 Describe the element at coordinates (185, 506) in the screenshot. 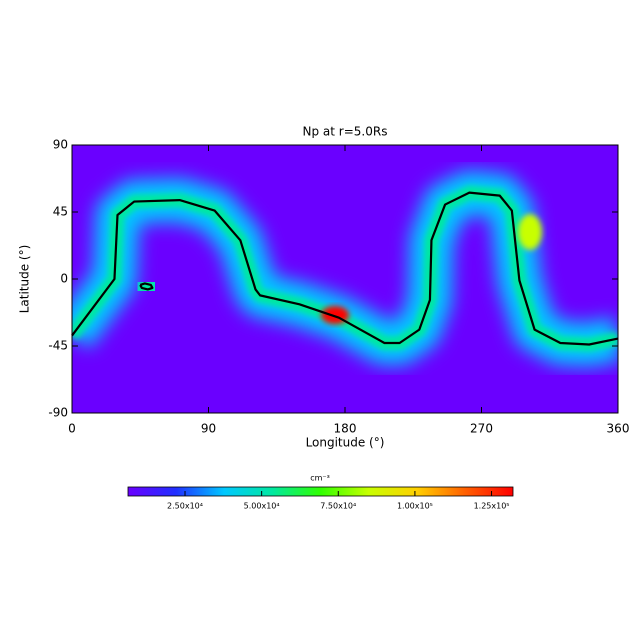

I see `colorbar-tick-label: 2.50x10⁴` at that location.